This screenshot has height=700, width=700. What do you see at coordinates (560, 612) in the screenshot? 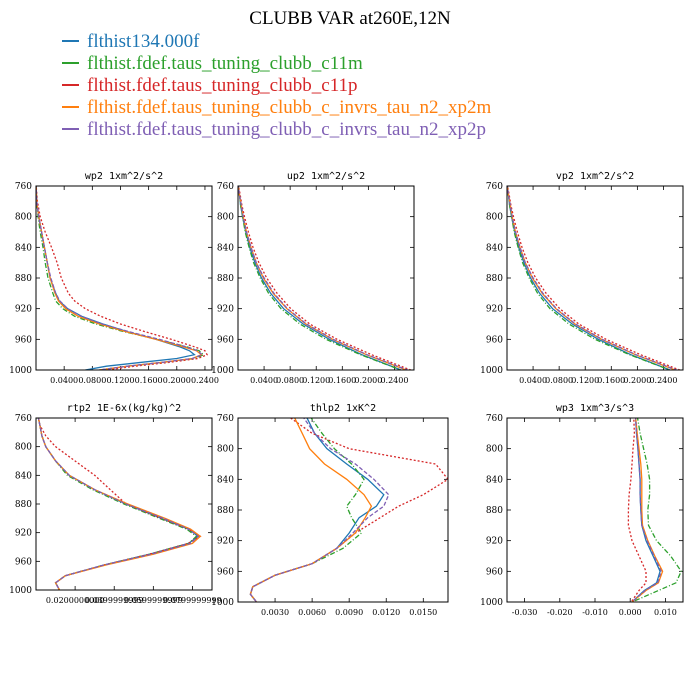
I see `x-tick-label: -0.020` at bounding box center [560, 612].